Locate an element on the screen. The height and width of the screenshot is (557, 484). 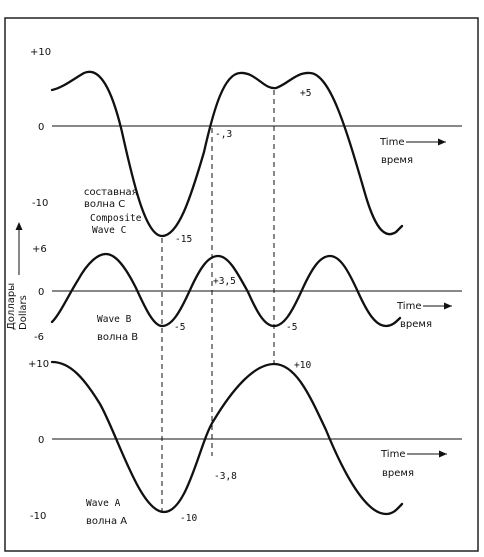
wave-a-tick-zero: 0 is located at coordinates (41, 440).